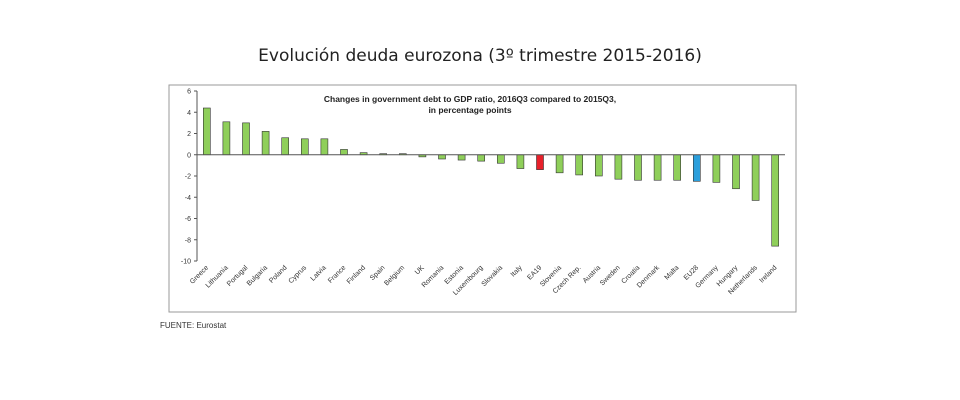  Describe the element at coordinates (189, 92) in the screenshot. I see `y-tick-label: 6` at that location.